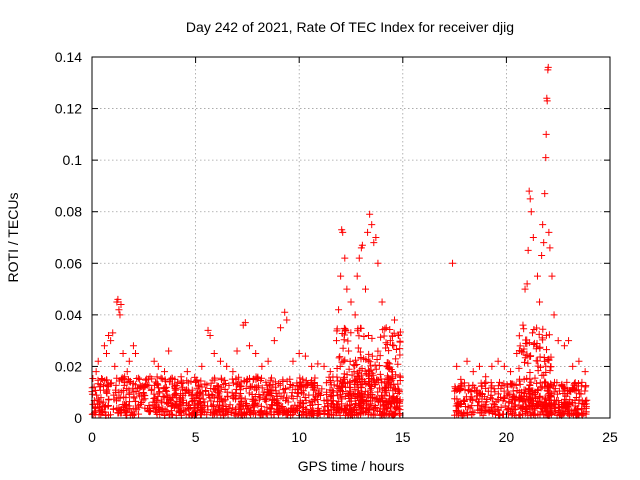 The image size is (640, 480). What do you see at coordinates (68, 315) in the screenshot?
I see `y-tick-label: 0.04` at bounding box center [68, 315].